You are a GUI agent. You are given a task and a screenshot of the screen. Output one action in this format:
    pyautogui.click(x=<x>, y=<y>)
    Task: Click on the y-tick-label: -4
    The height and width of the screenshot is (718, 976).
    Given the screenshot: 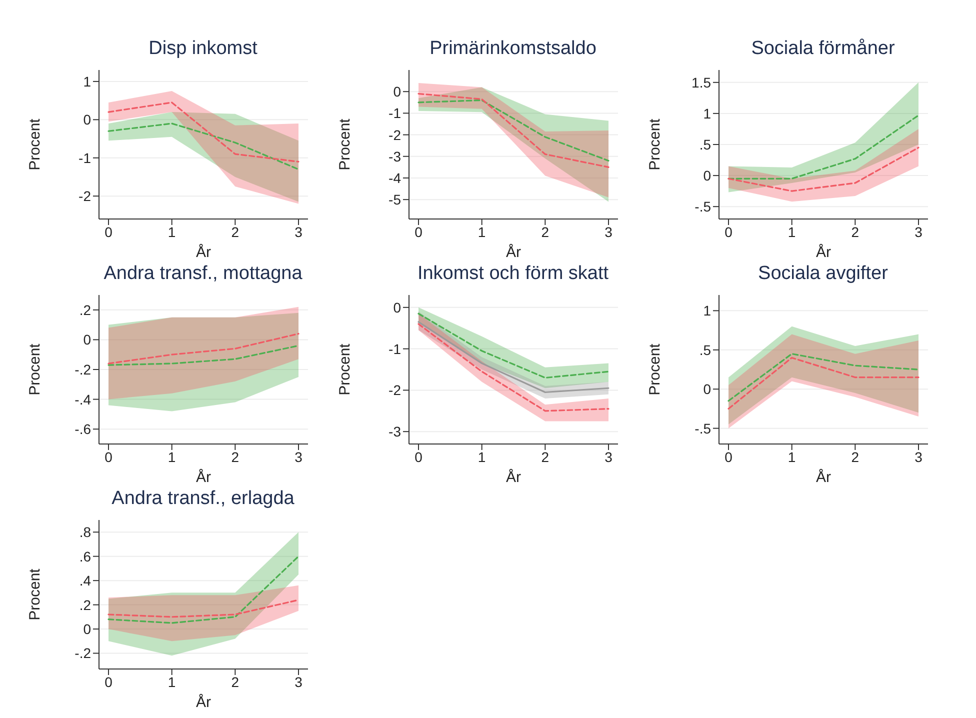 What is the action you would take?
    pyautogui.click(x=395, y=178)
    